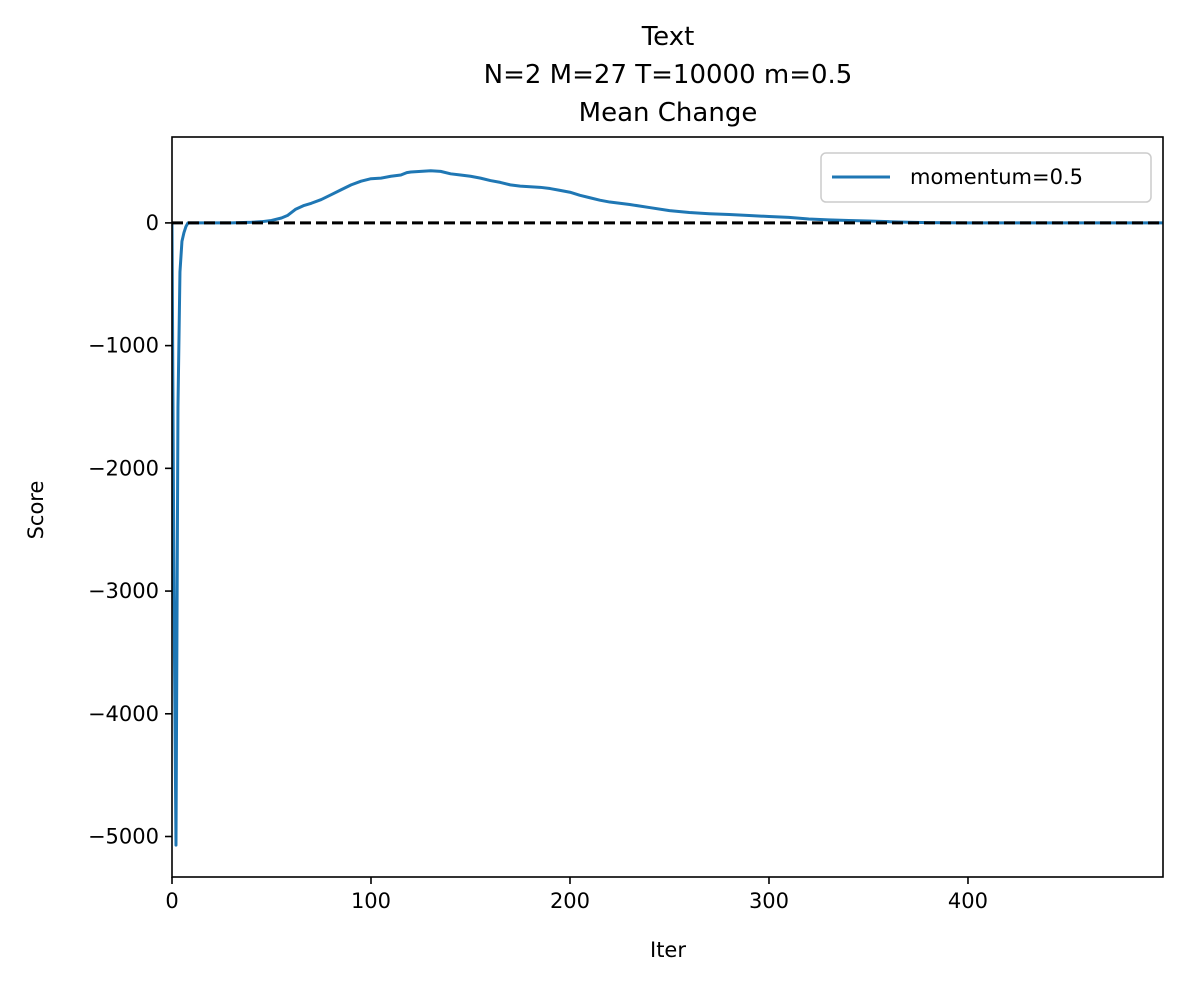 The image size is (1184, 984). I want to click on x-tick-label: 0, so click(171, 901).